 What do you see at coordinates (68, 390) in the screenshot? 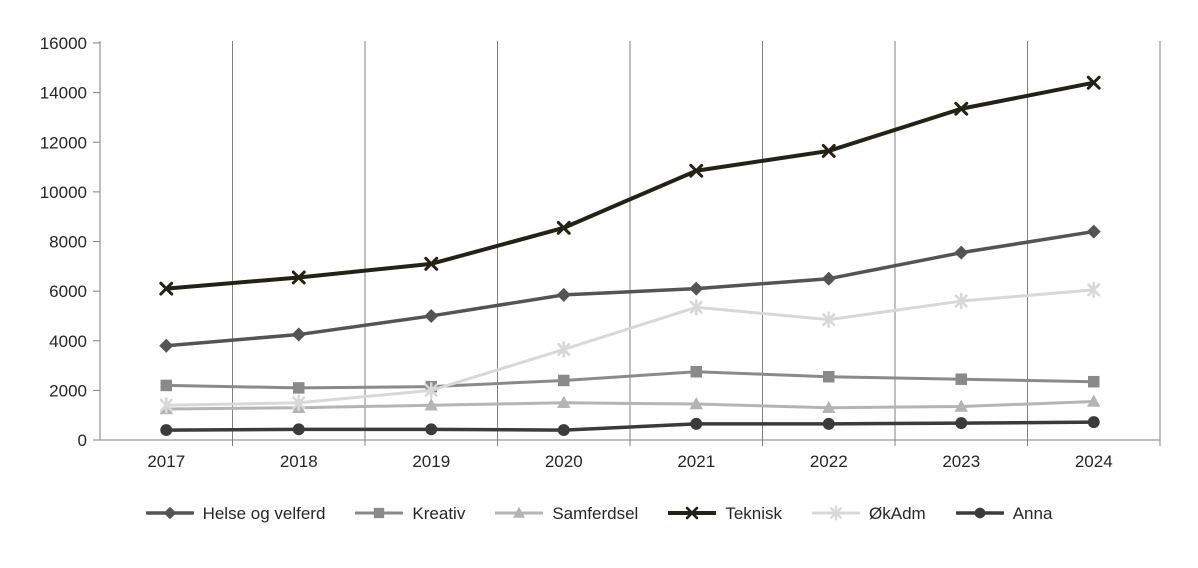
I see `y-tick-label: 2000` at bounding box center [68, 390].